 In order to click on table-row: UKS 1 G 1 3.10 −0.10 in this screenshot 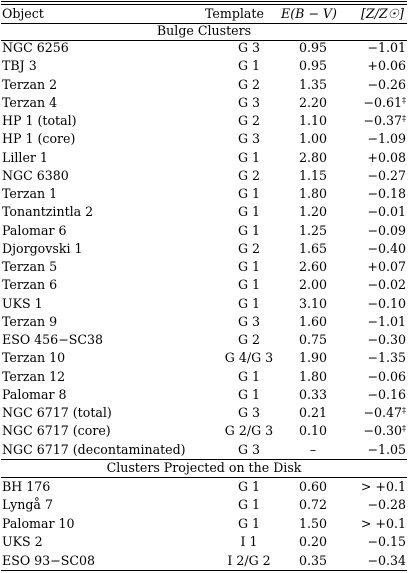, I will do `click(204, 303)`.